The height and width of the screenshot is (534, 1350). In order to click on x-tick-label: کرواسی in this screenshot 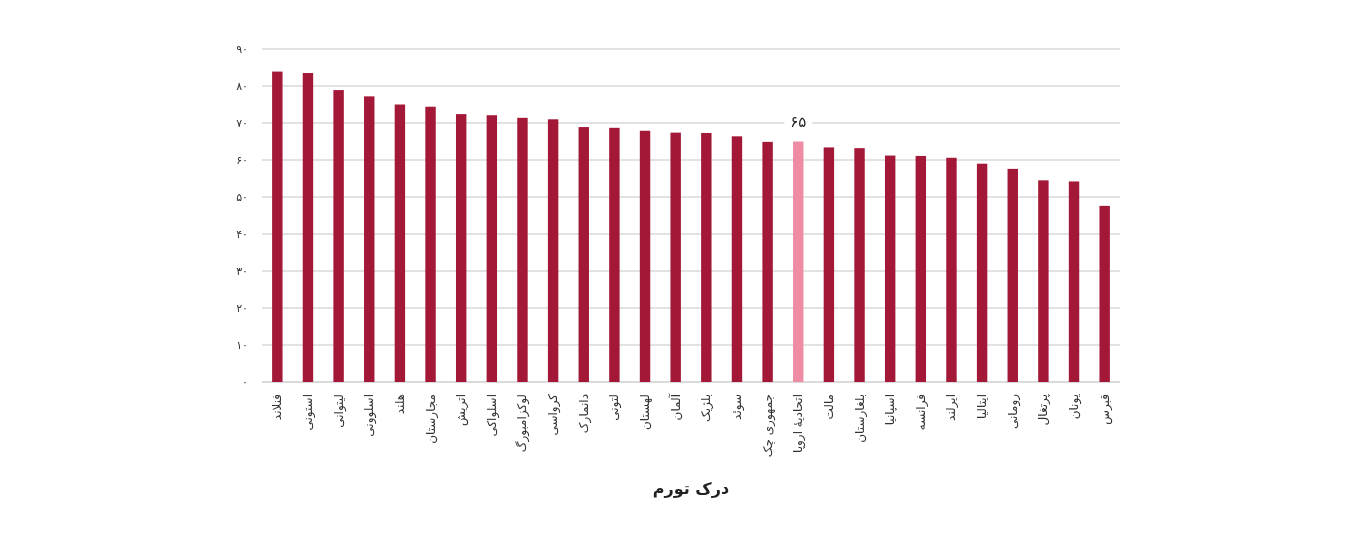, I will do `click(554, 414)`.